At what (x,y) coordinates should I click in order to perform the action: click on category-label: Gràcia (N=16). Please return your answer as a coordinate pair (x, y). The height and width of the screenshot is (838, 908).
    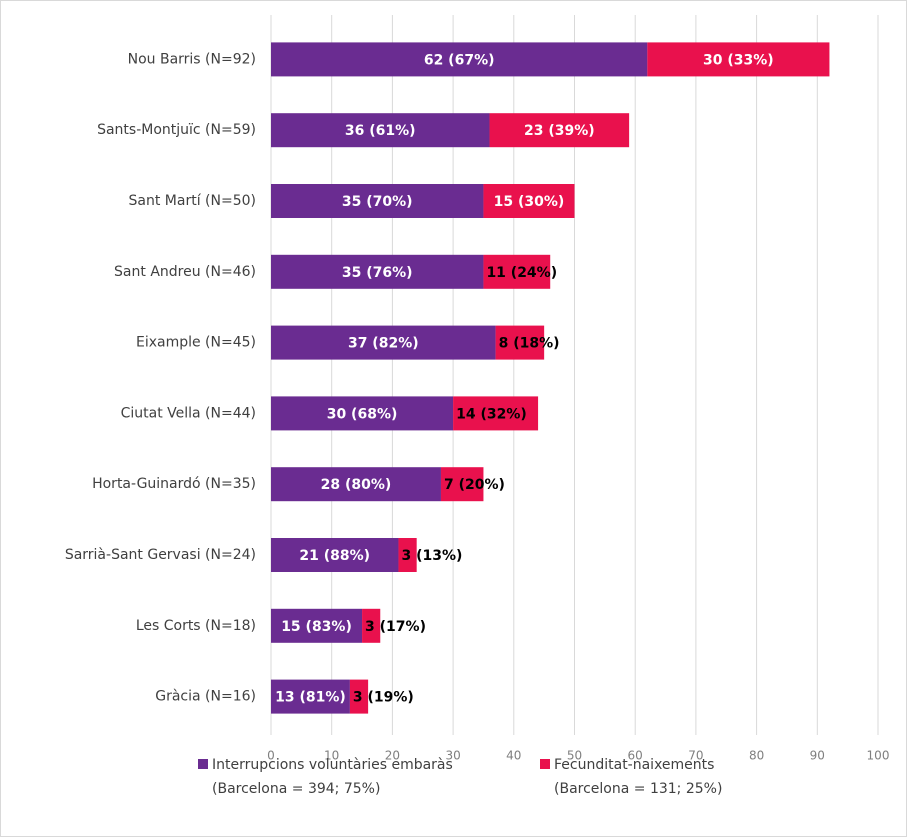
    Looking at the image, I should click on (205, 697).